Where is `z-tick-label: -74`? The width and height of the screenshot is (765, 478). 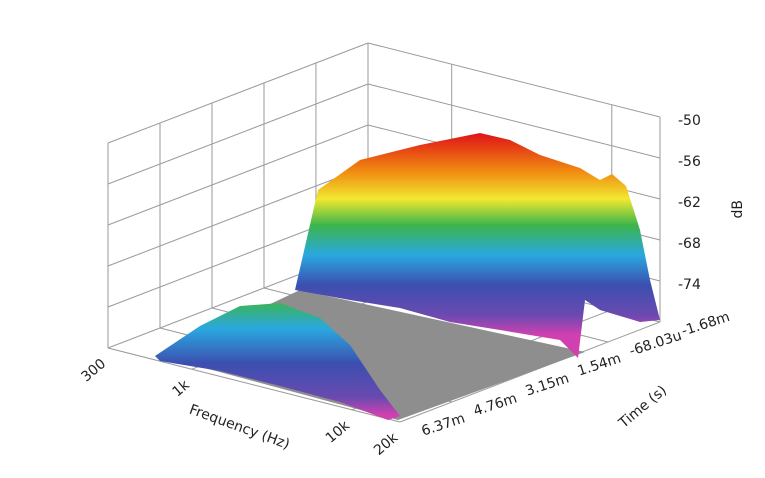
z-tick-label: -74 is located at coordinates (689, 285).